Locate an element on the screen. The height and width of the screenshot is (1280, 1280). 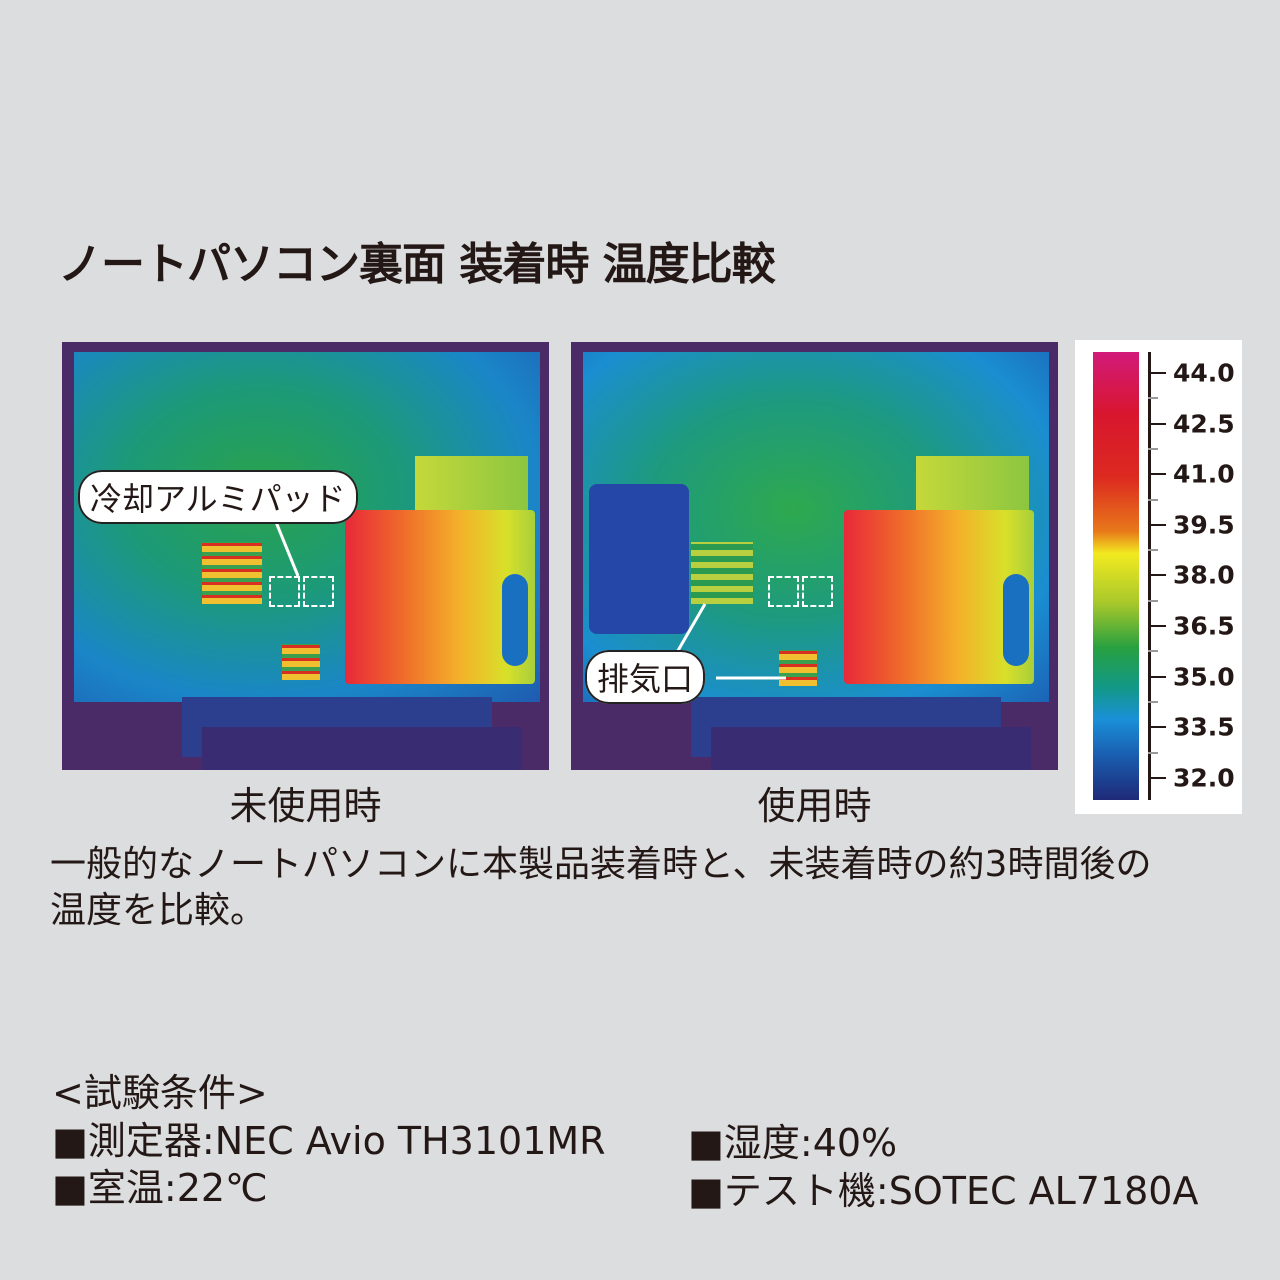
thermal-image-used: 排気口 is located at coordinates (814, 556).